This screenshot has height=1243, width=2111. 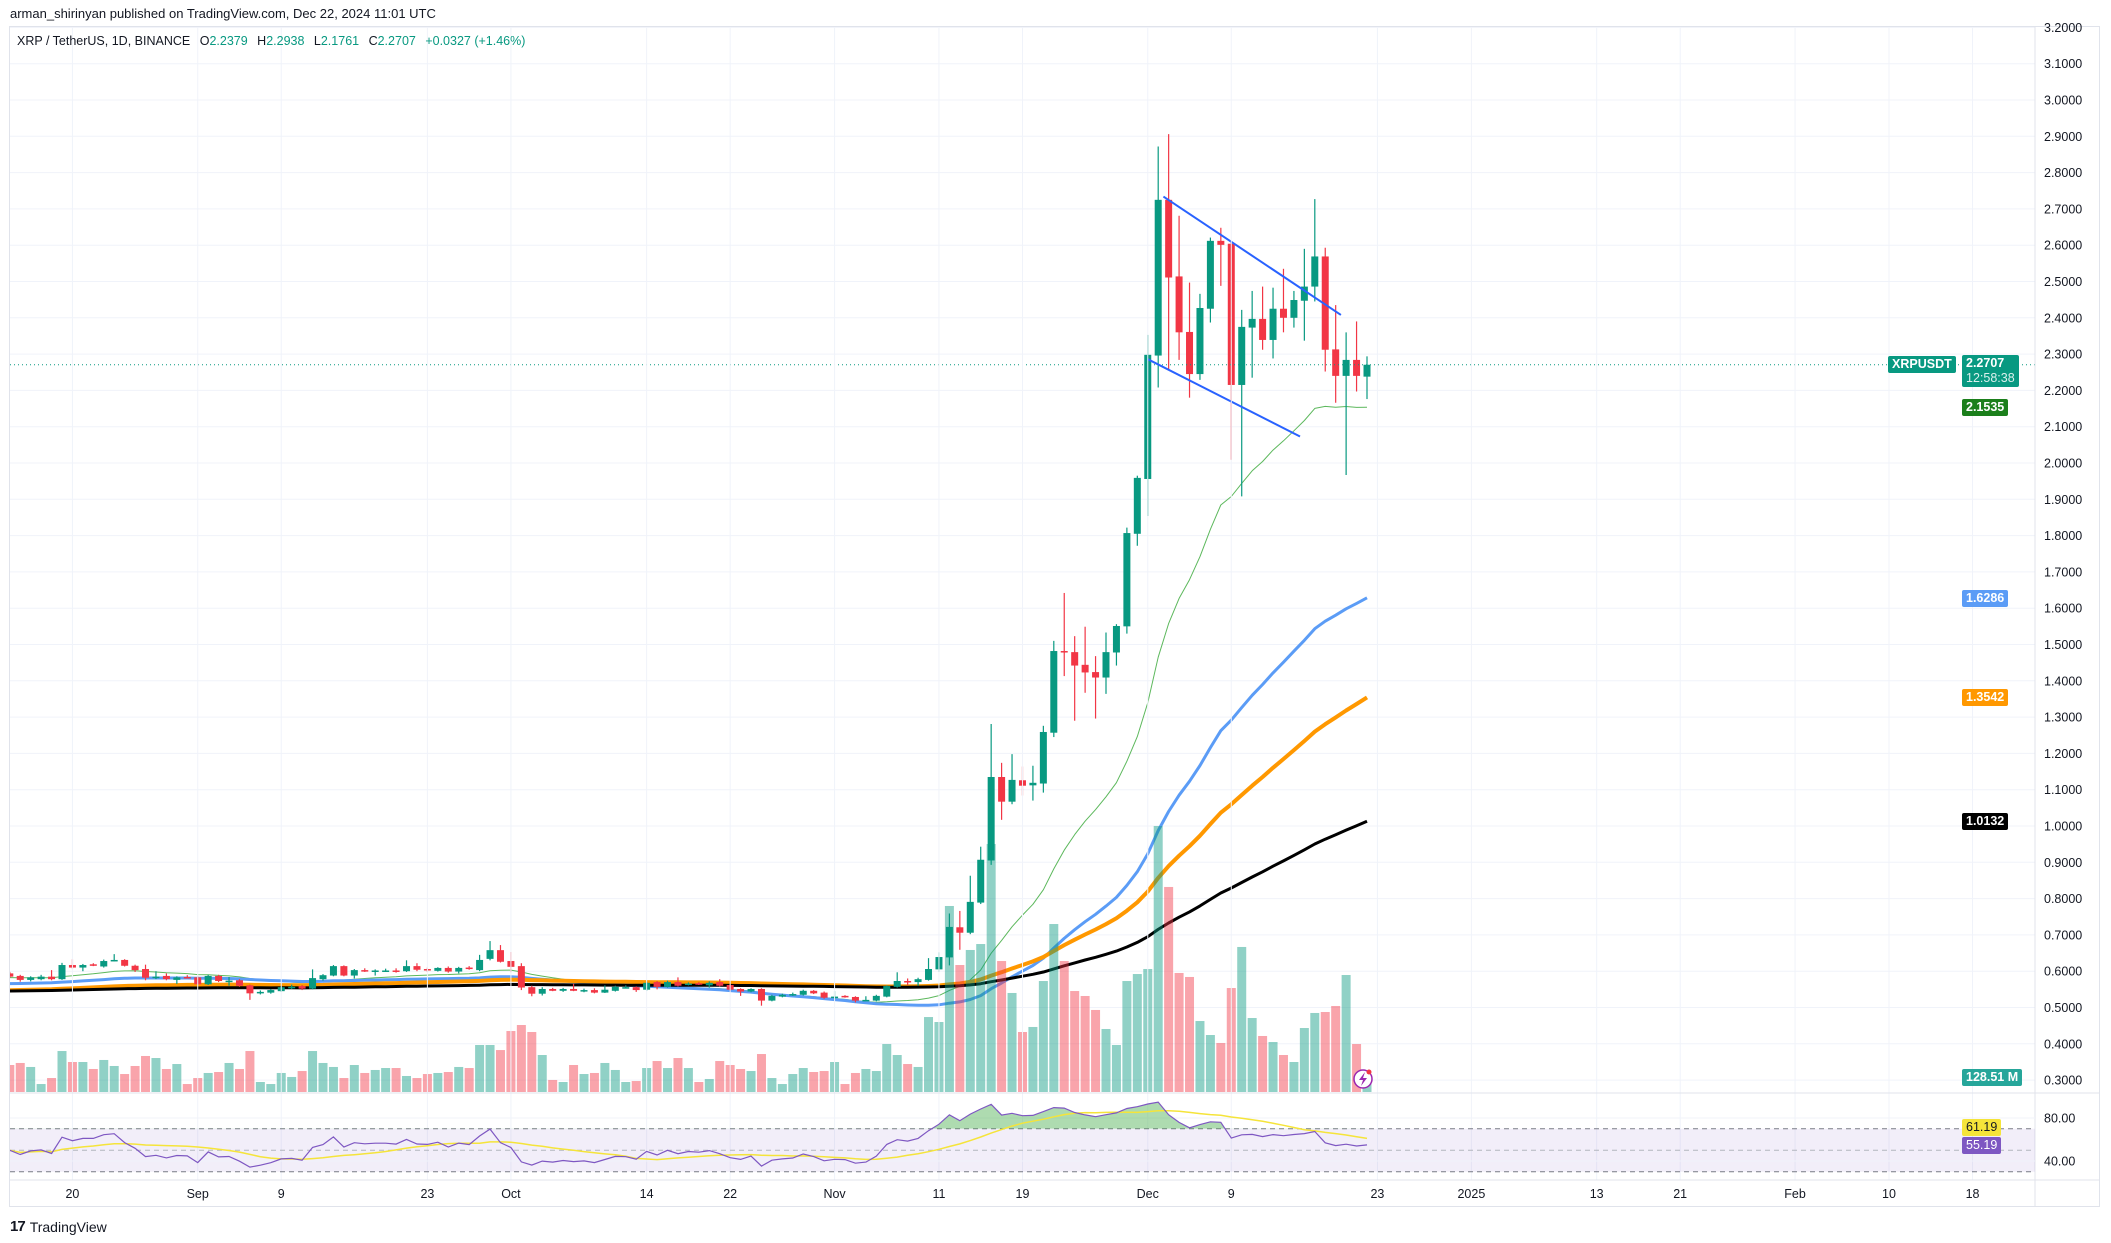 What do you see at coordinates (228, 41) in the screenshot?
I see `open-value: 2.2379` at bounding box center [228, 41].